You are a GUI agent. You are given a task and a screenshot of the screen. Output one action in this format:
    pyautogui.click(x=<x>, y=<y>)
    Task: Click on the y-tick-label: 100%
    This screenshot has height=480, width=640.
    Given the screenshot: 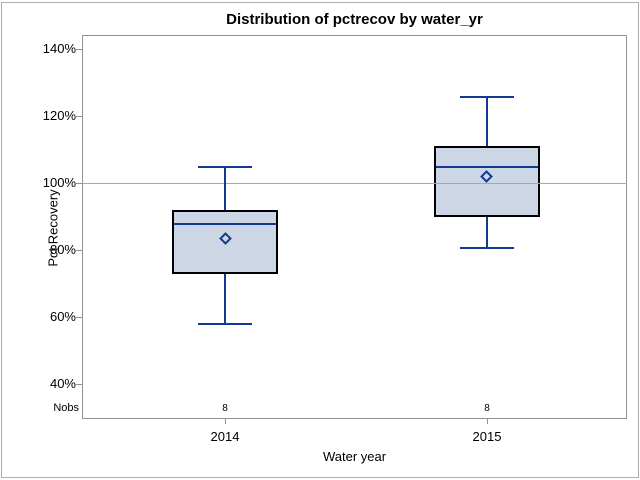 What is the action you would take?
    pyautogui.click(x=59, y=182)
    